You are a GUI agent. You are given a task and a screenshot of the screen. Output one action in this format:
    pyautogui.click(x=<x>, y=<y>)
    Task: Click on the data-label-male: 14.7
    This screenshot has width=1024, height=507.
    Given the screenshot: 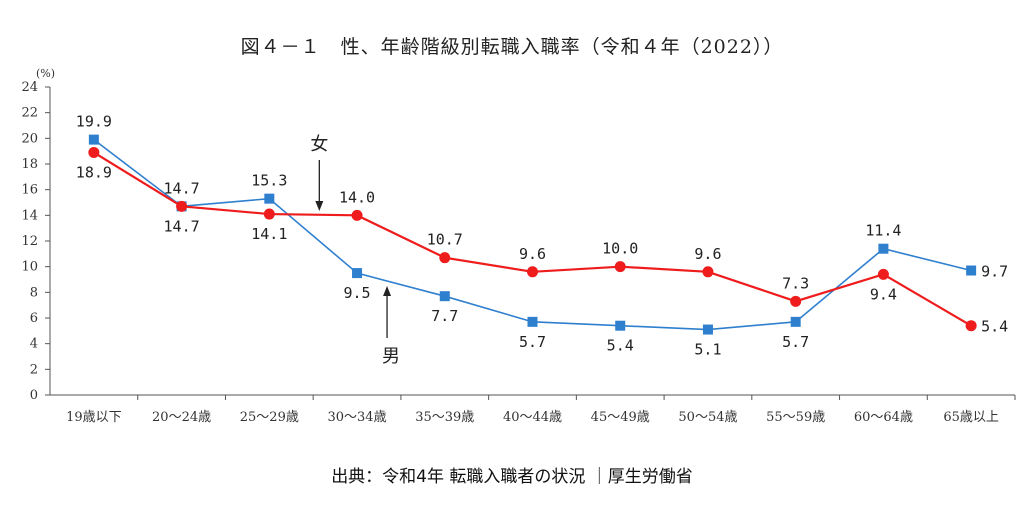 What is the action you would take?
    pyautogui.click(x=182, y=188)
    